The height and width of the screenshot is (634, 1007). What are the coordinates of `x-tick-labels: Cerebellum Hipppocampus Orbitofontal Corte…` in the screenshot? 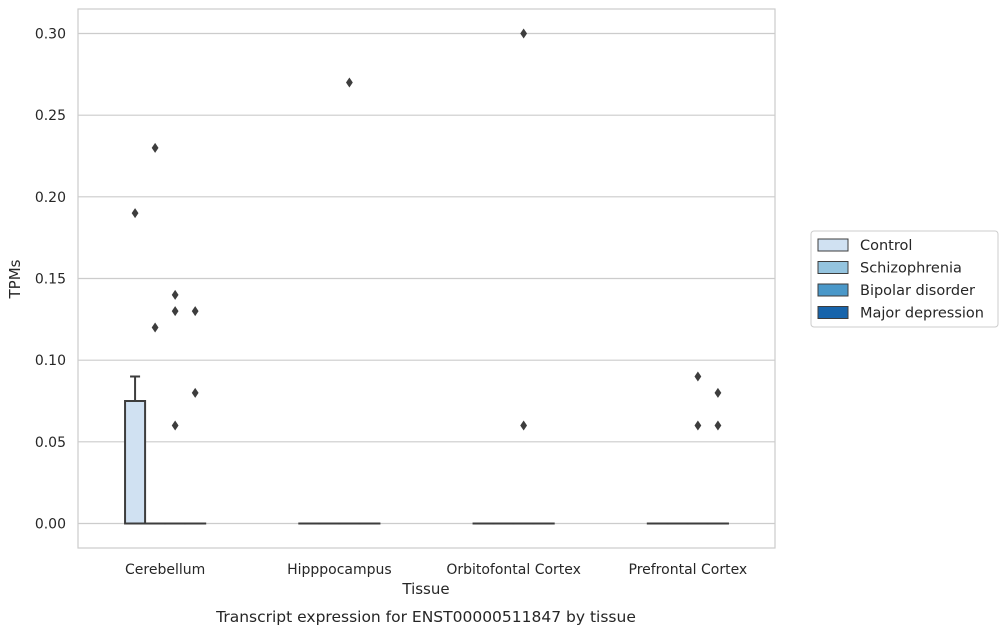 It's located at (436, 570).